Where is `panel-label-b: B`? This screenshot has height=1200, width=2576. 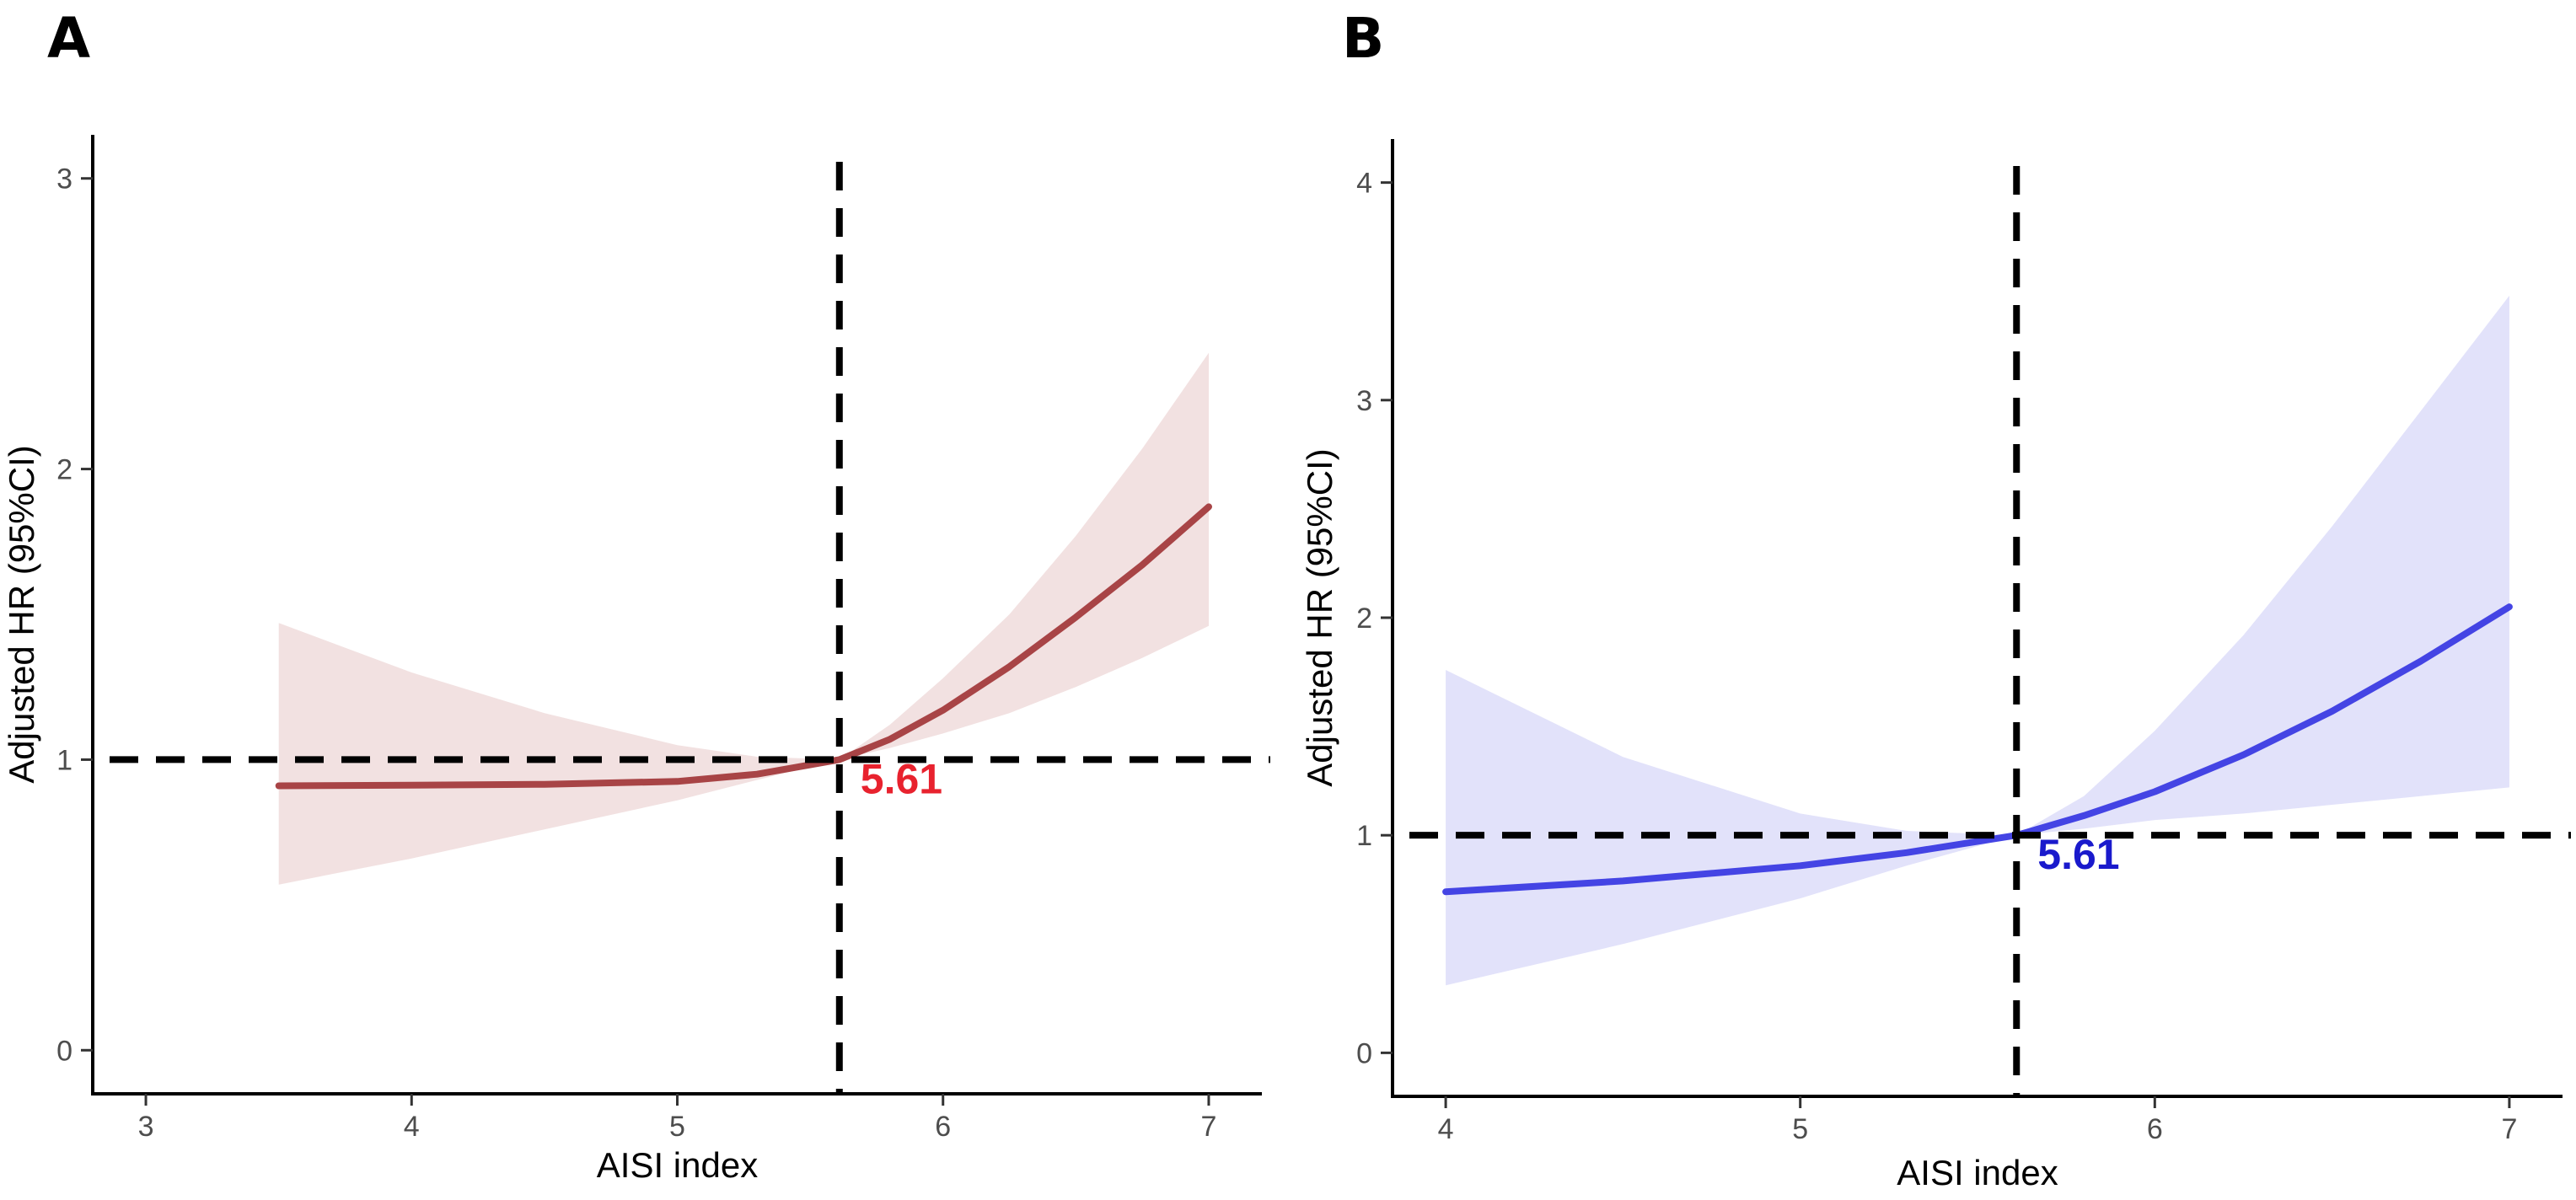 panel-label-b: B is located at coordinates (1363, 38).